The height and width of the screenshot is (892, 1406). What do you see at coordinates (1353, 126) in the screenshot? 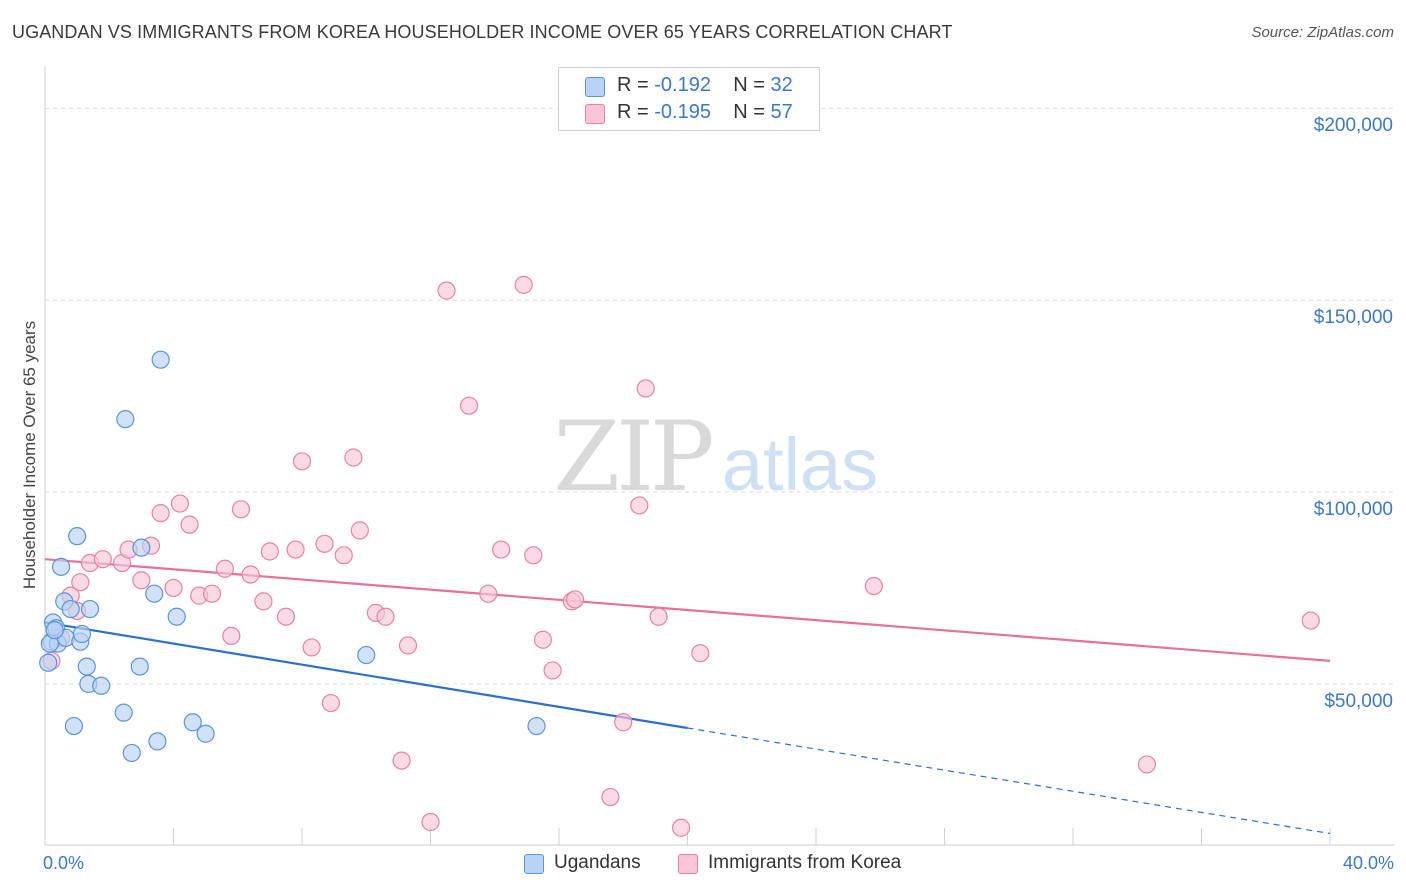
I see `y-tick-label: $200,000` at bounding box center [1353, 126].